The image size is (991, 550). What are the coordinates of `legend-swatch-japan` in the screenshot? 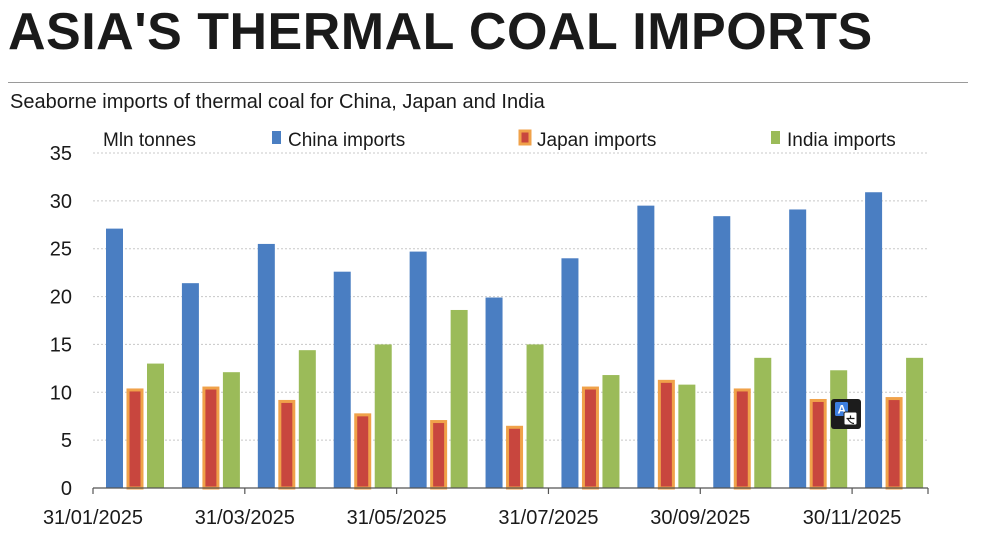 It's located at (525, 137).